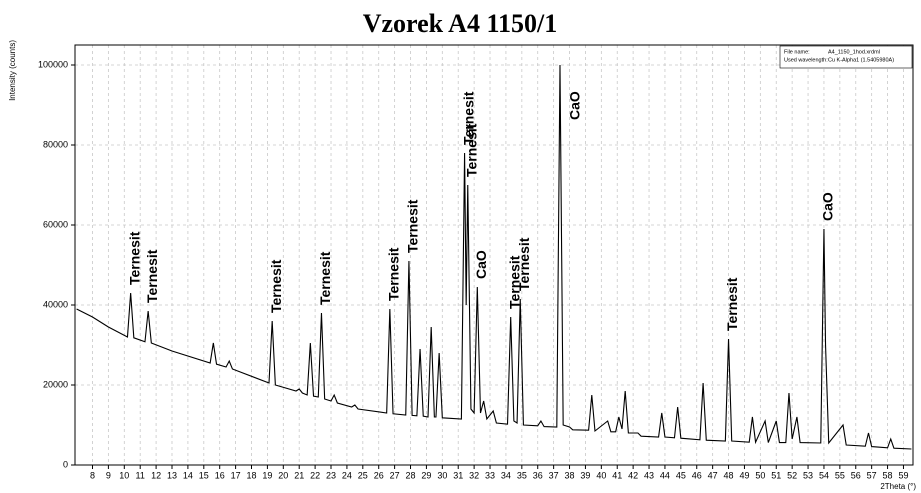  What do you see at coordinates (251, 475) in the screenshot?
I see `x-tick-label: 18` at bounding box center [251, 475].